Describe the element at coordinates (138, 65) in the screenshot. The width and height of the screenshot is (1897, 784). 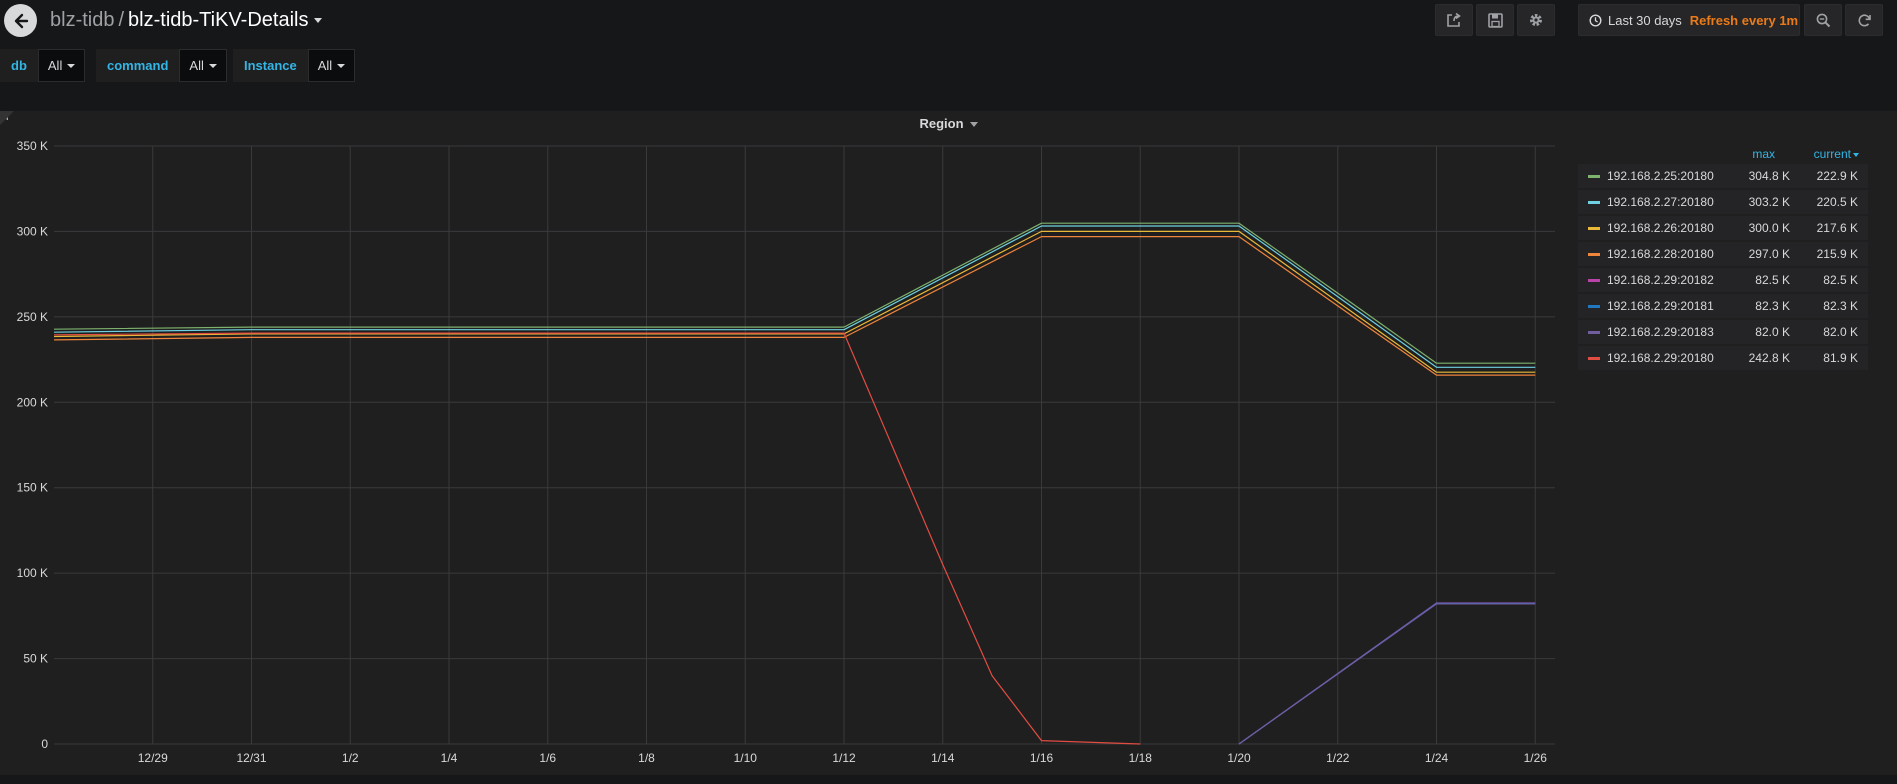
I see `variable-label: command` at that location.